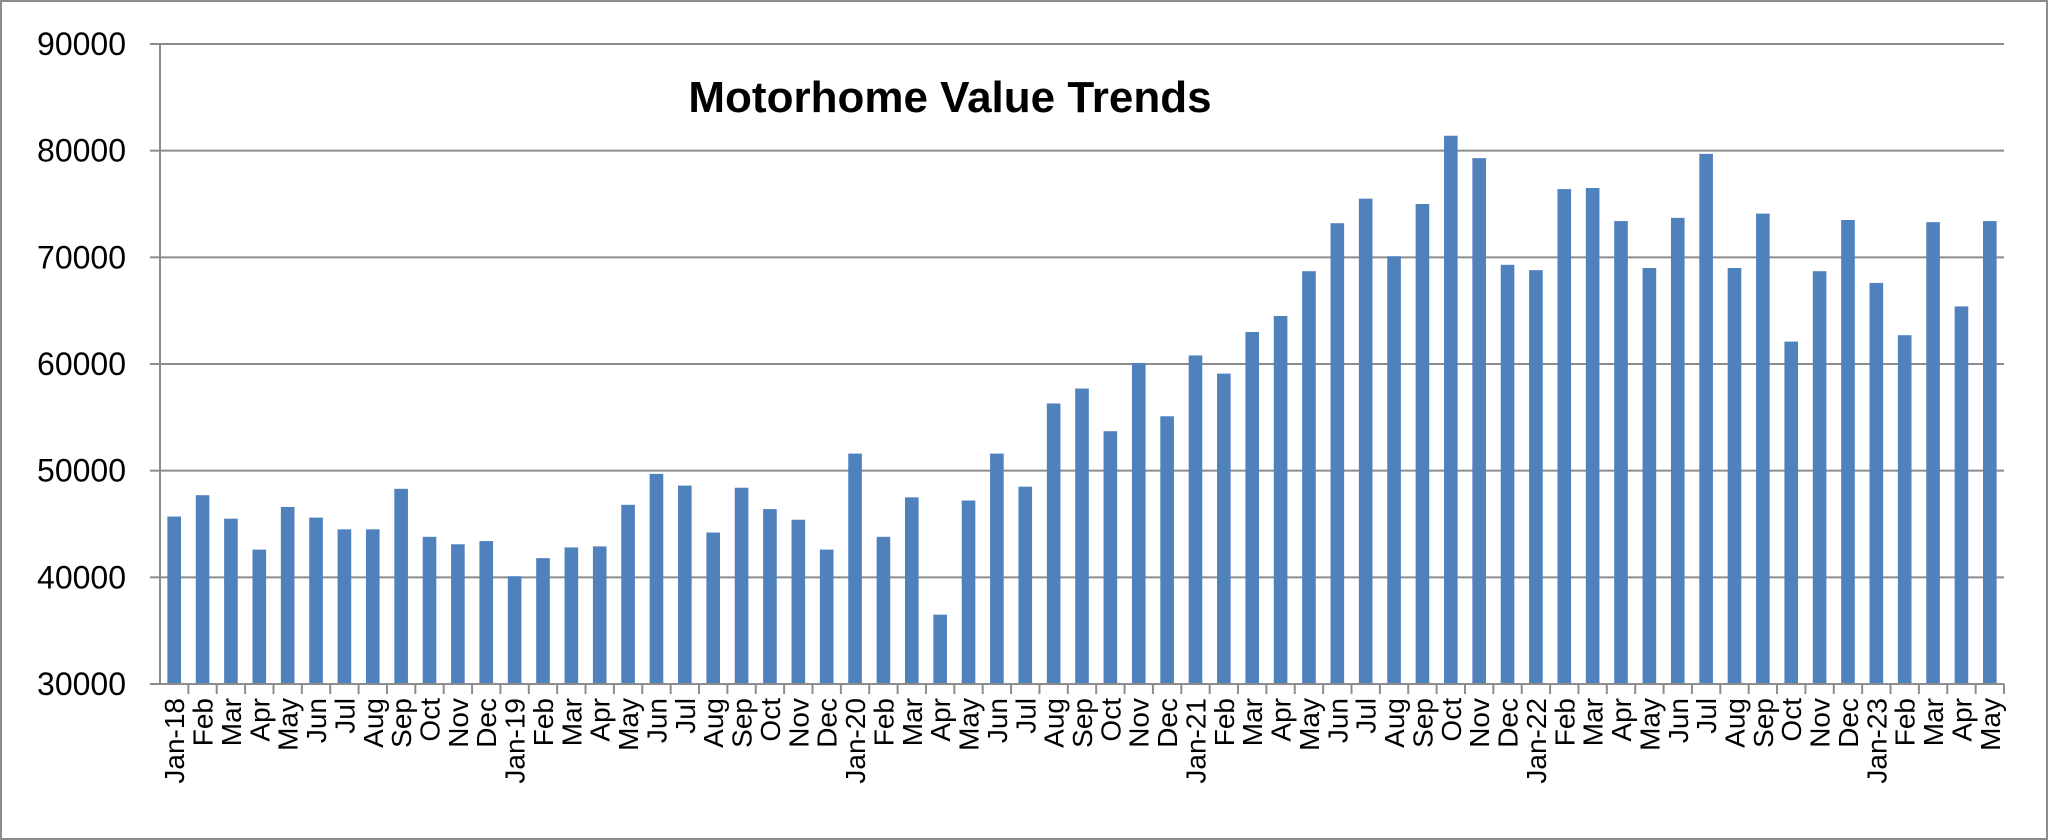 The image size is (2048, 840). I want to click on y-tick-label: 60000, so click(81, 364).